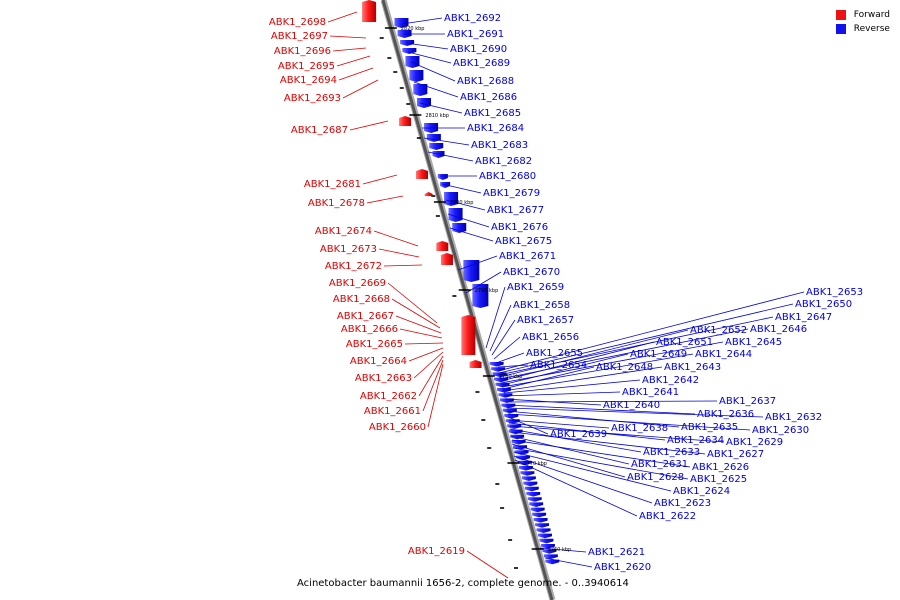  Describe the element at coordinates (519, 227) in the screenshot. I see `gene-label-abk1-2676: ABK1_2676` at that location.